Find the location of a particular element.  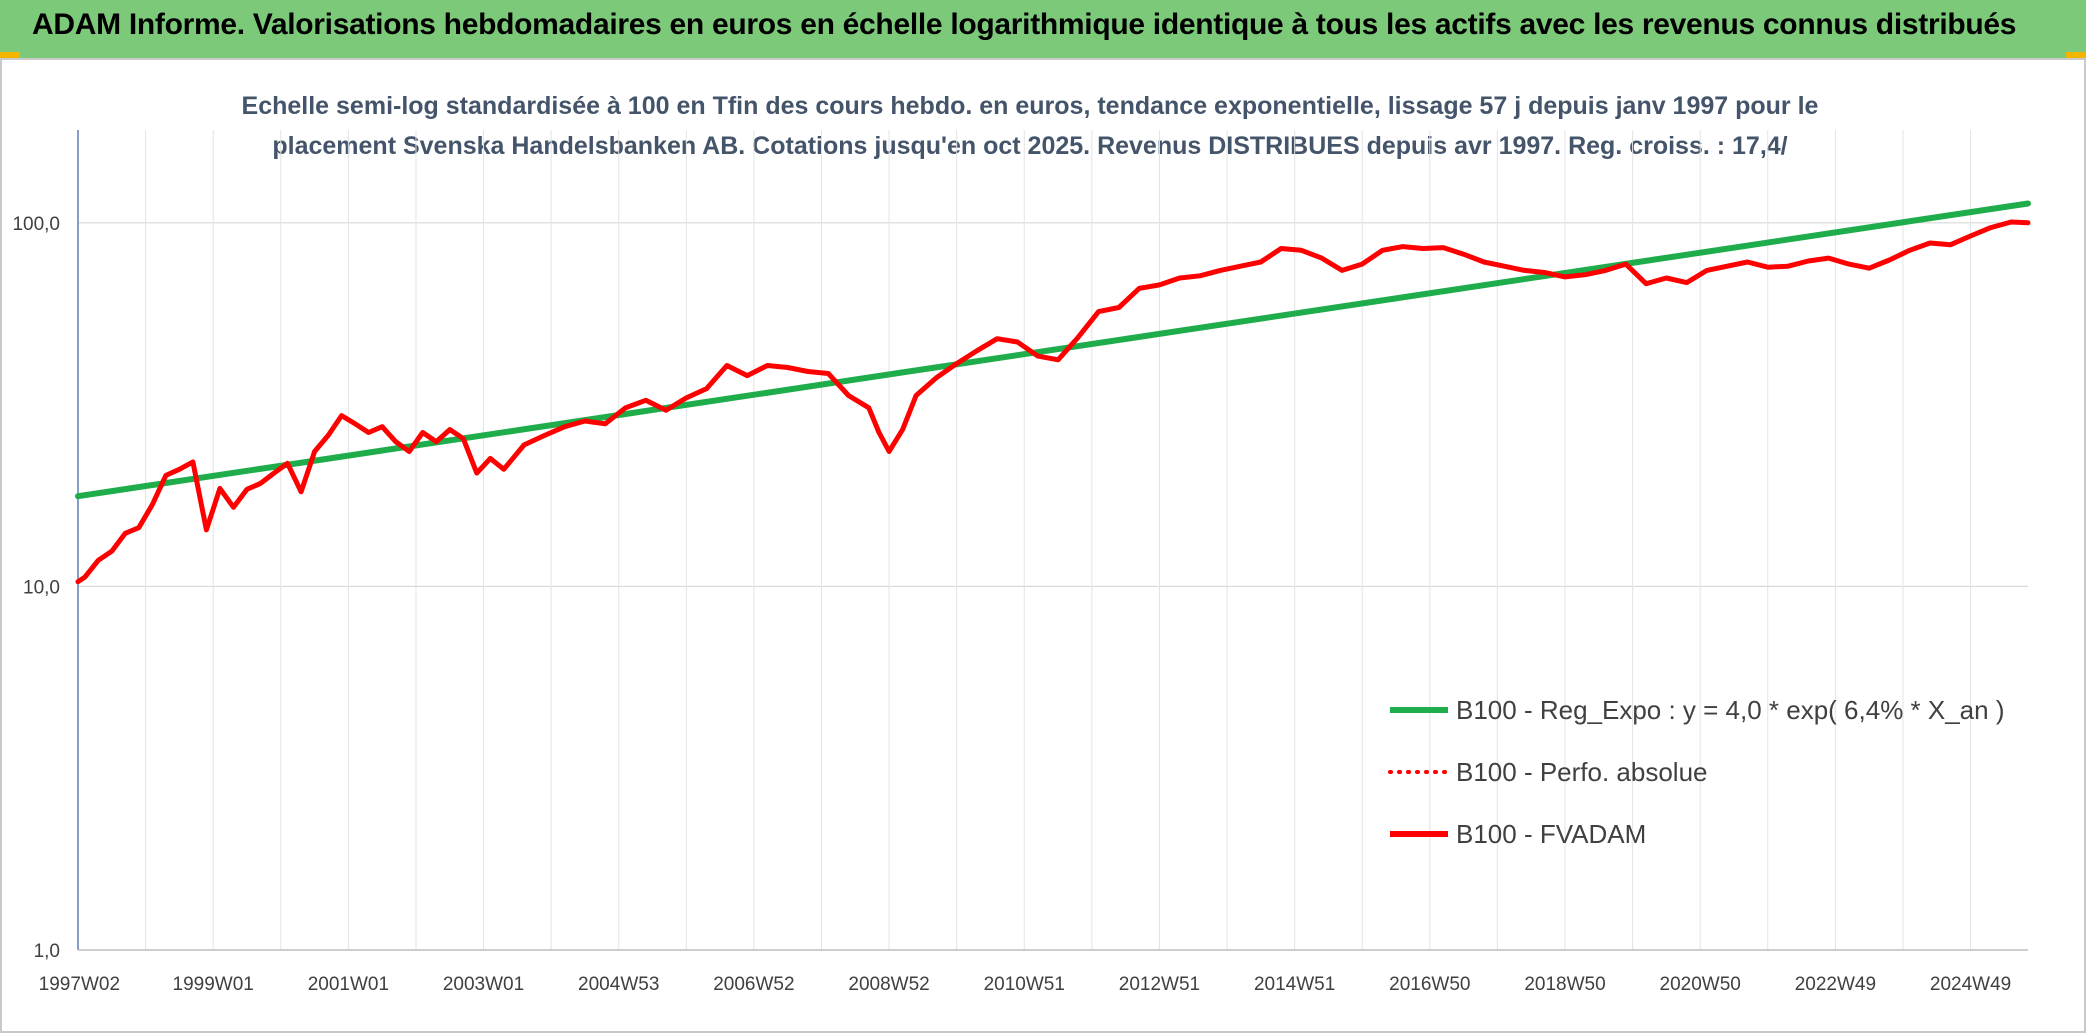

y-tick-label: 1,0 is located at coordinates (47, 951).